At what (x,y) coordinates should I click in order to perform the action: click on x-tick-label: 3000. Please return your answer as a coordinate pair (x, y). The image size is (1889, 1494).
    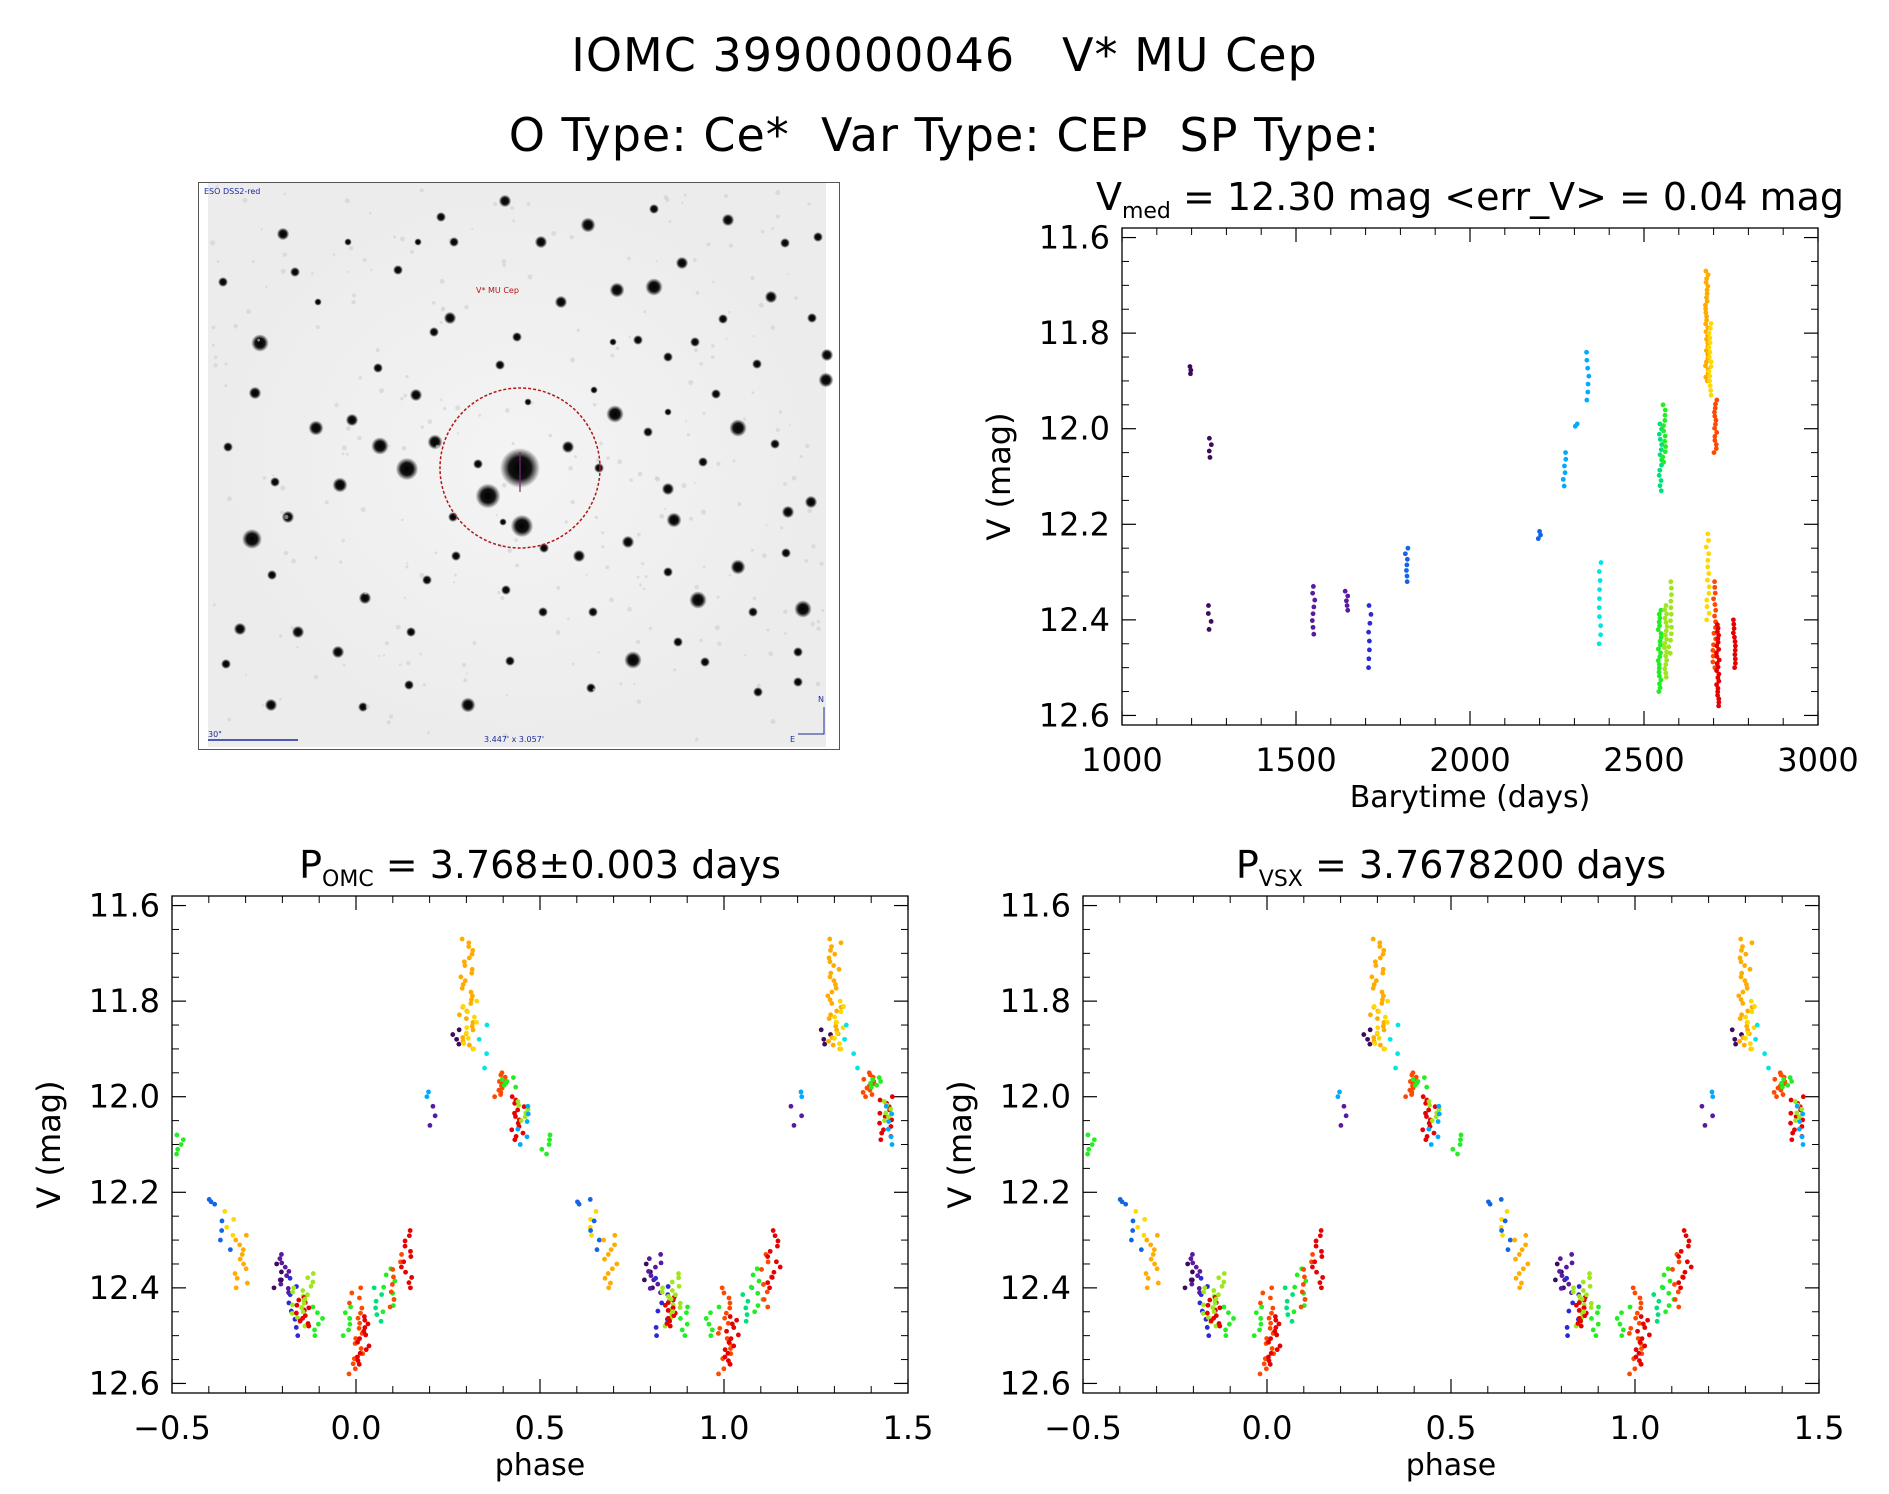
    Looking at the image, I should click on (1817, 760).